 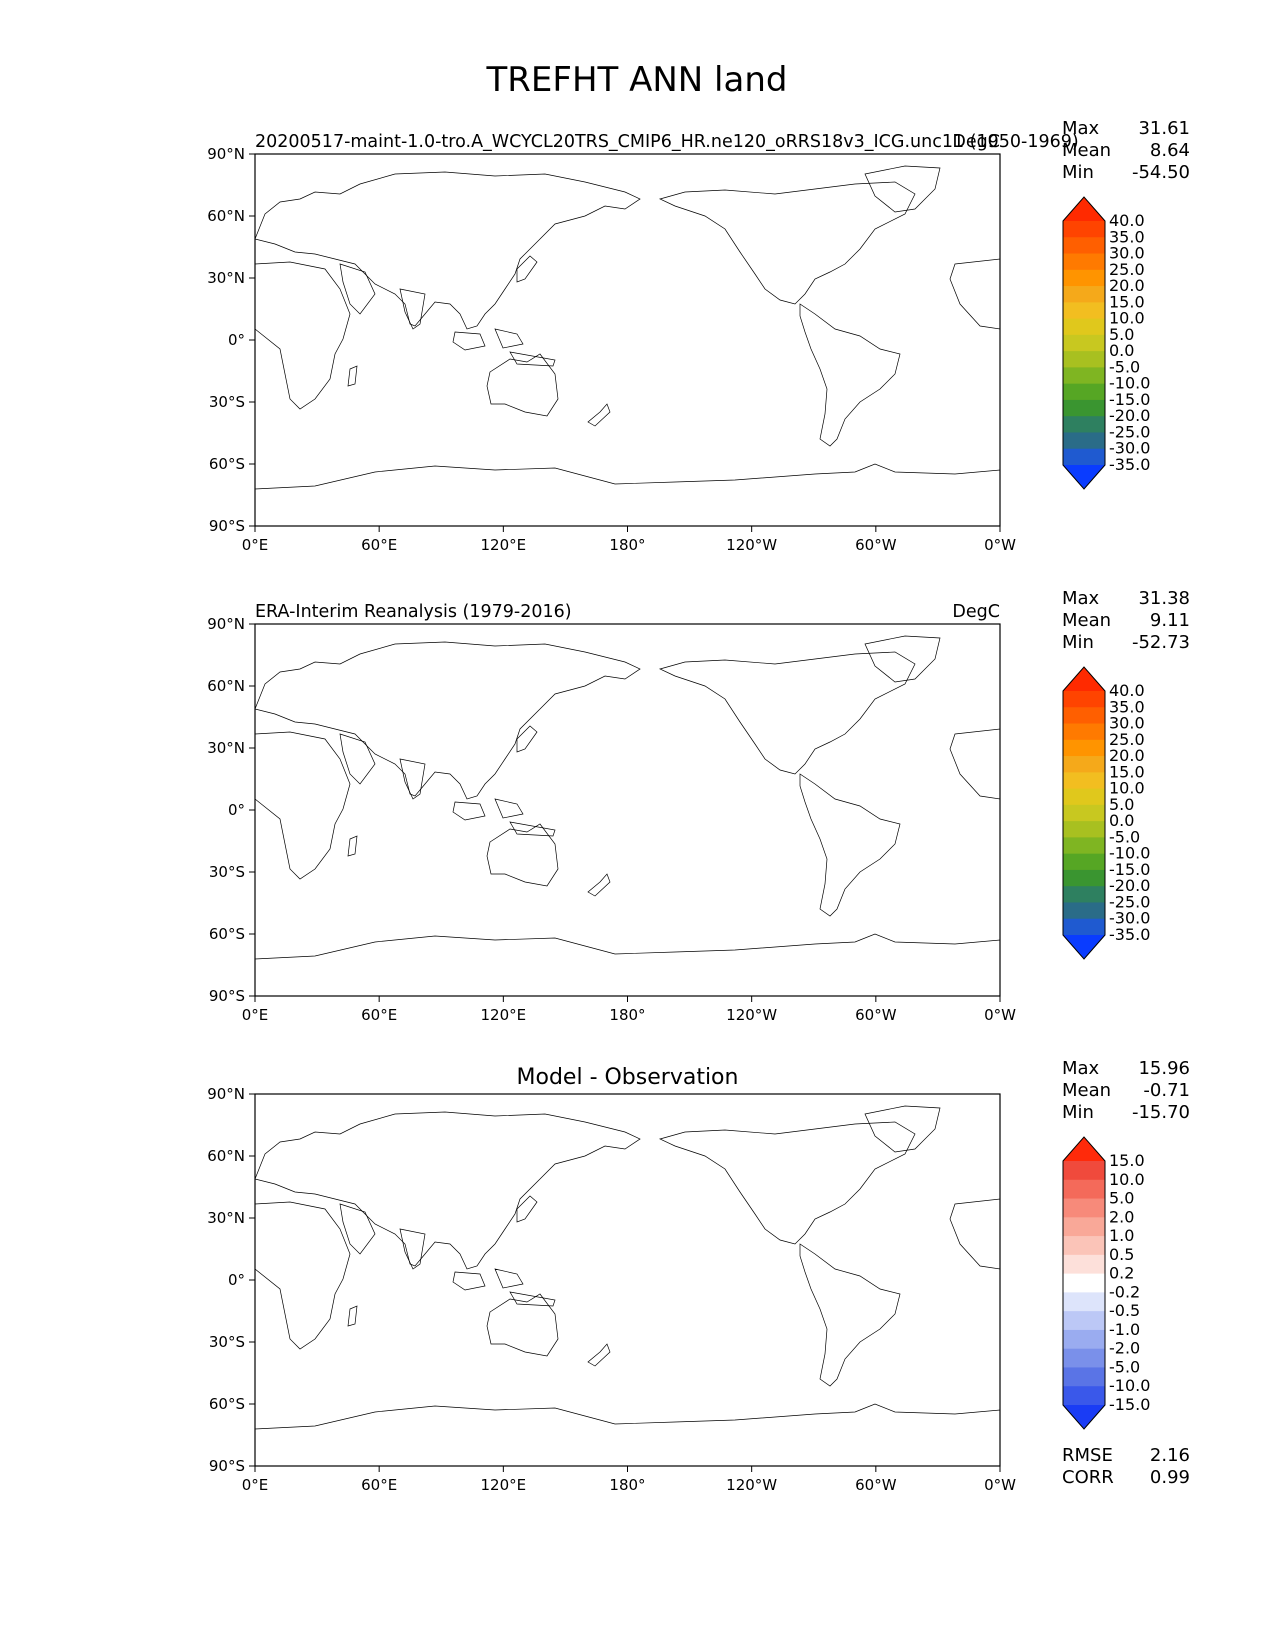 What do you see at coordinates (1170, 620) in the screenshot?
I see `stat-value: 9.11` at bounding box center [1170, 620].